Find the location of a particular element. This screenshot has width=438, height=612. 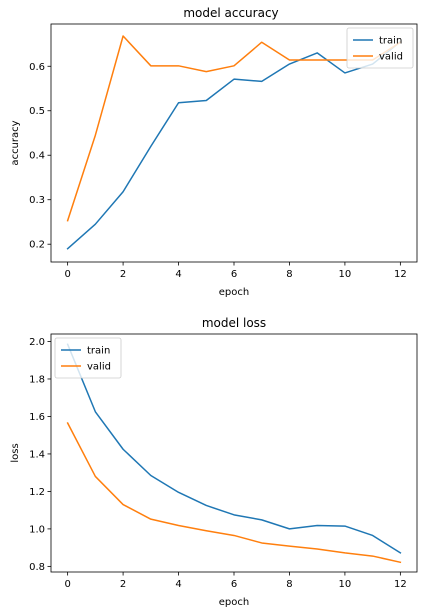

y-tick-label: 1.4 is located at coordinates (37, 454).